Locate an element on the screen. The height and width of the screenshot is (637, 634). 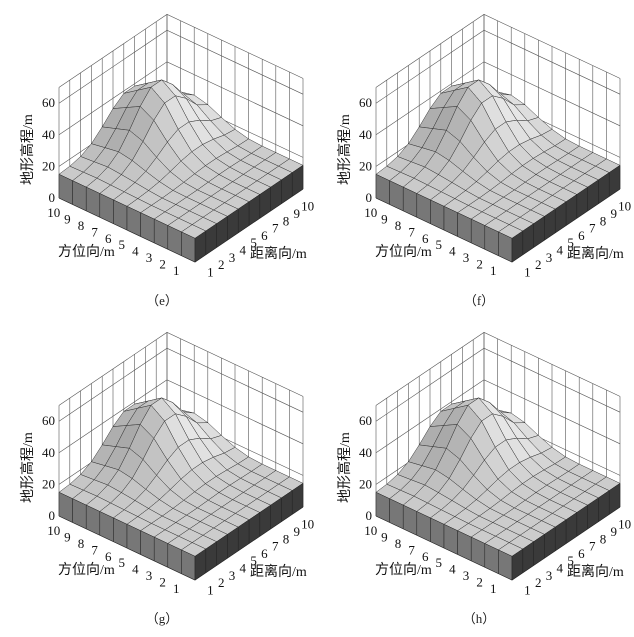
panel-caption: （f） is located at coordinates (479, 300).